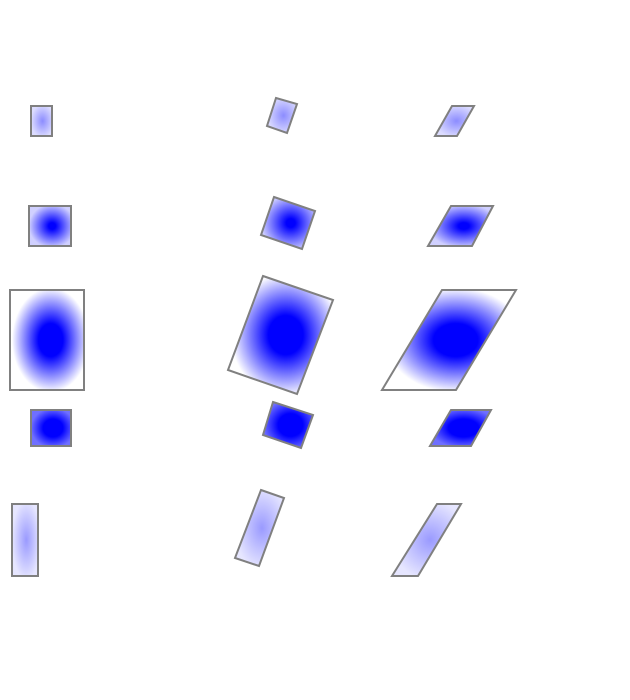 The image size is (630, 700). Describe the element at coordinates (426, 540) in the screenshot. I see `gradient-shape-row5-skewed` at that location.